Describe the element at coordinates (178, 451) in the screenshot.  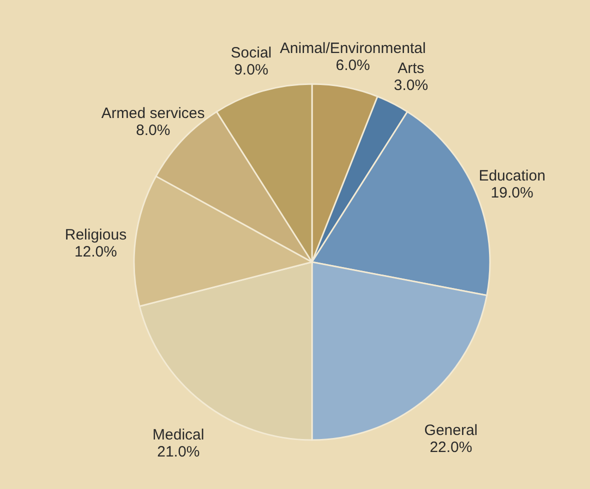
I see `data-label: 21.0%` at that location.